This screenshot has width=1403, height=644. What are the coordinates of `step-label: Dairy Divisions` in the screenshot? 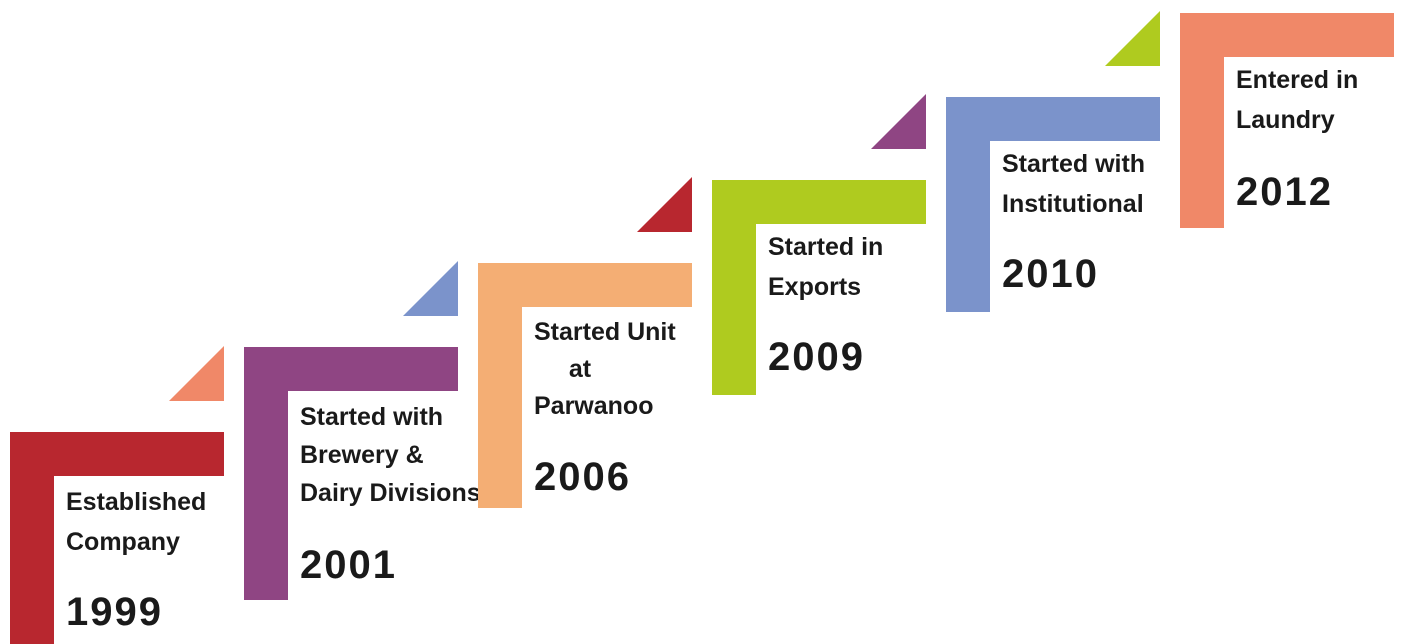 It's located at (390, 493).